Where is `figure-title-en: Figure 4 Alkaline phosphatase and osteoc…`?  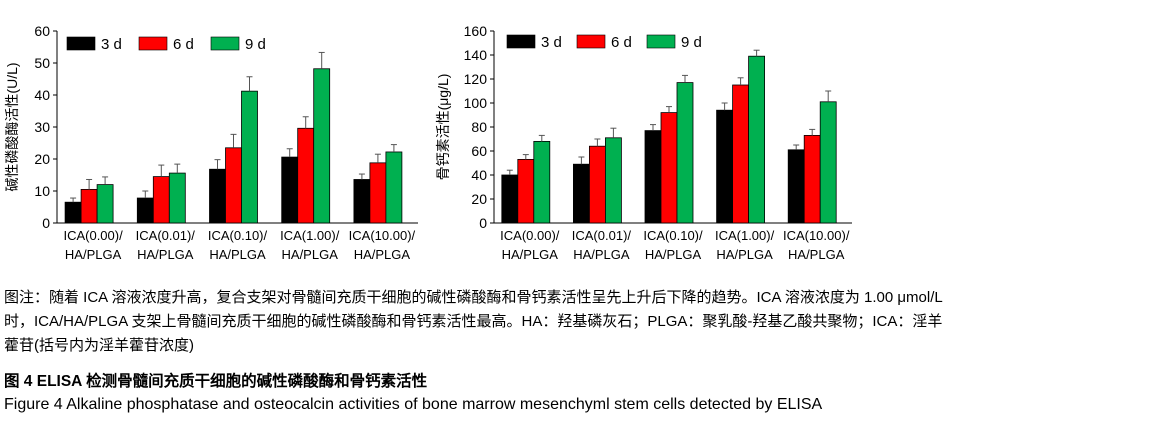 figure-title-en: Figure 4 Alkaline phosphatase and osteoc… is located at coordinates (413, 404).